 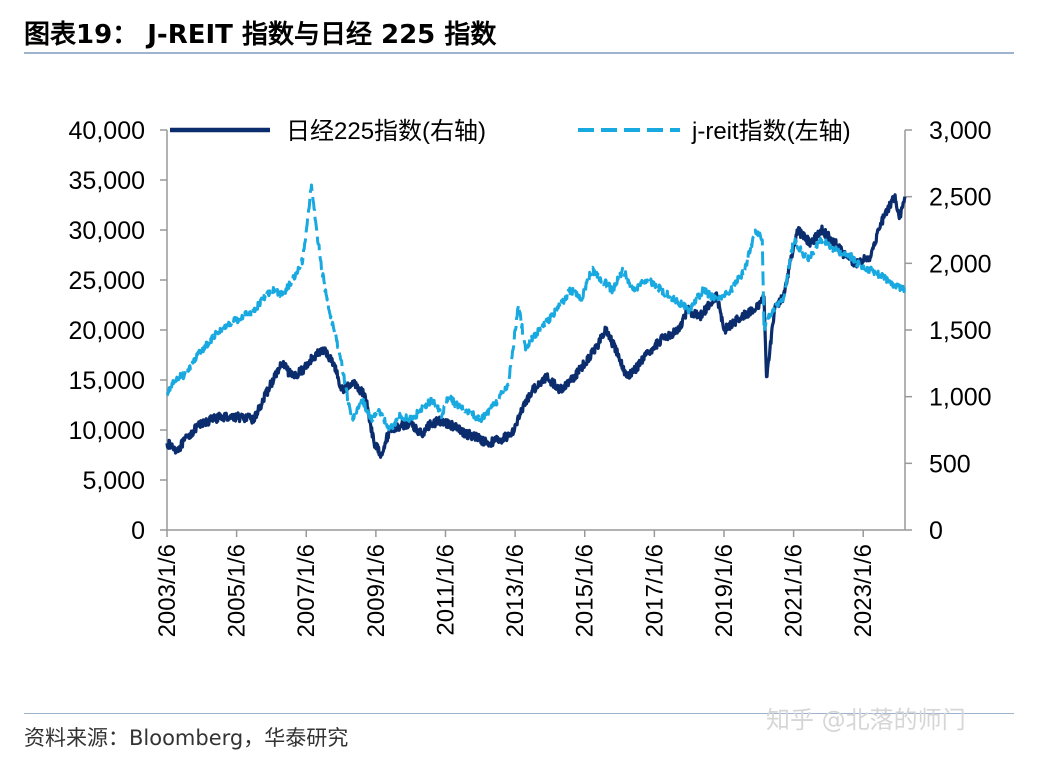 What do you see at coordinates (585, 590) in the screenshot?
I see `x-tick-label: 2015/1/6` at bounding box center [585, 590].